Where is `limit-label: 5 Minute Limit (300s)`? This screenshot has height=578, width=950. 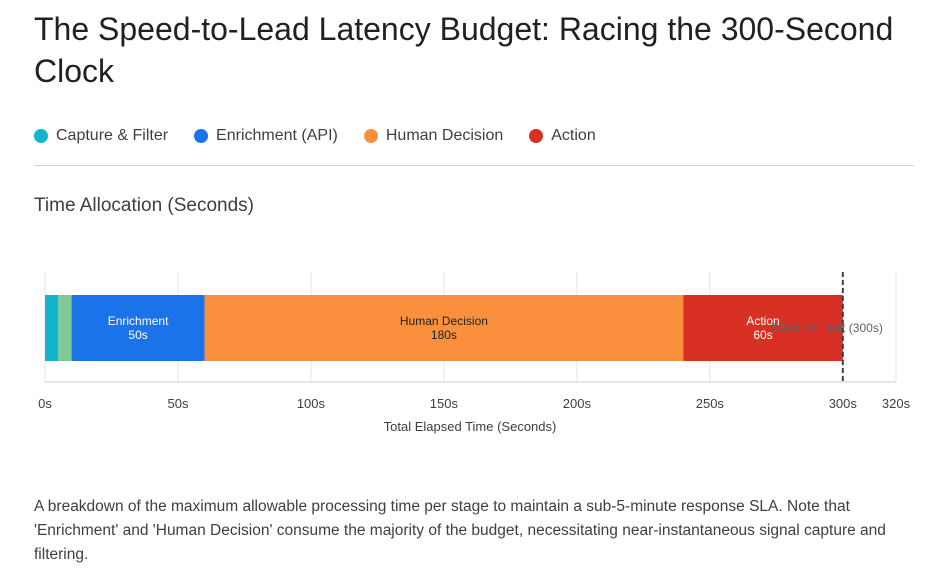
limit-label: 5 Minute Limit (300s) is located at coordinates (827, 328).